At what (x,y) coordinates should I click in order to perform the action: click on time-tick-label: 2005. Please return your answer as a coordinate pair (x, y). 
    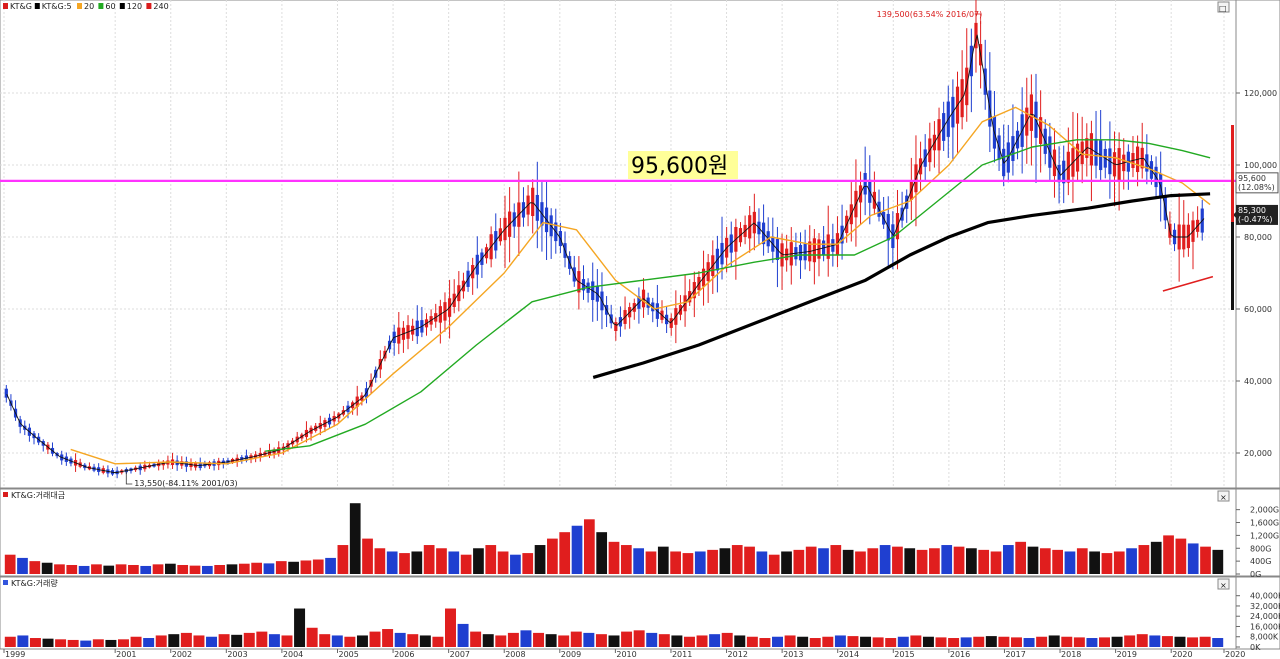
    Looking at the image, I should click on (348, 654).